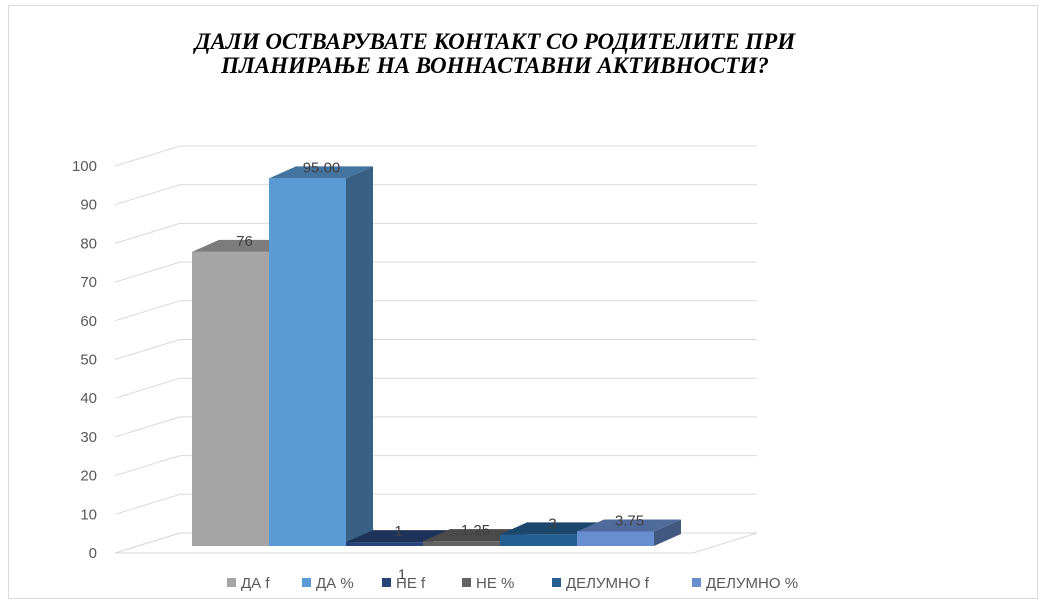 The height and width of the screenshot is (600, 1044). Describe the element at coordinates (552, 523) in the screenshot. I see `data-label: 3` at that location.